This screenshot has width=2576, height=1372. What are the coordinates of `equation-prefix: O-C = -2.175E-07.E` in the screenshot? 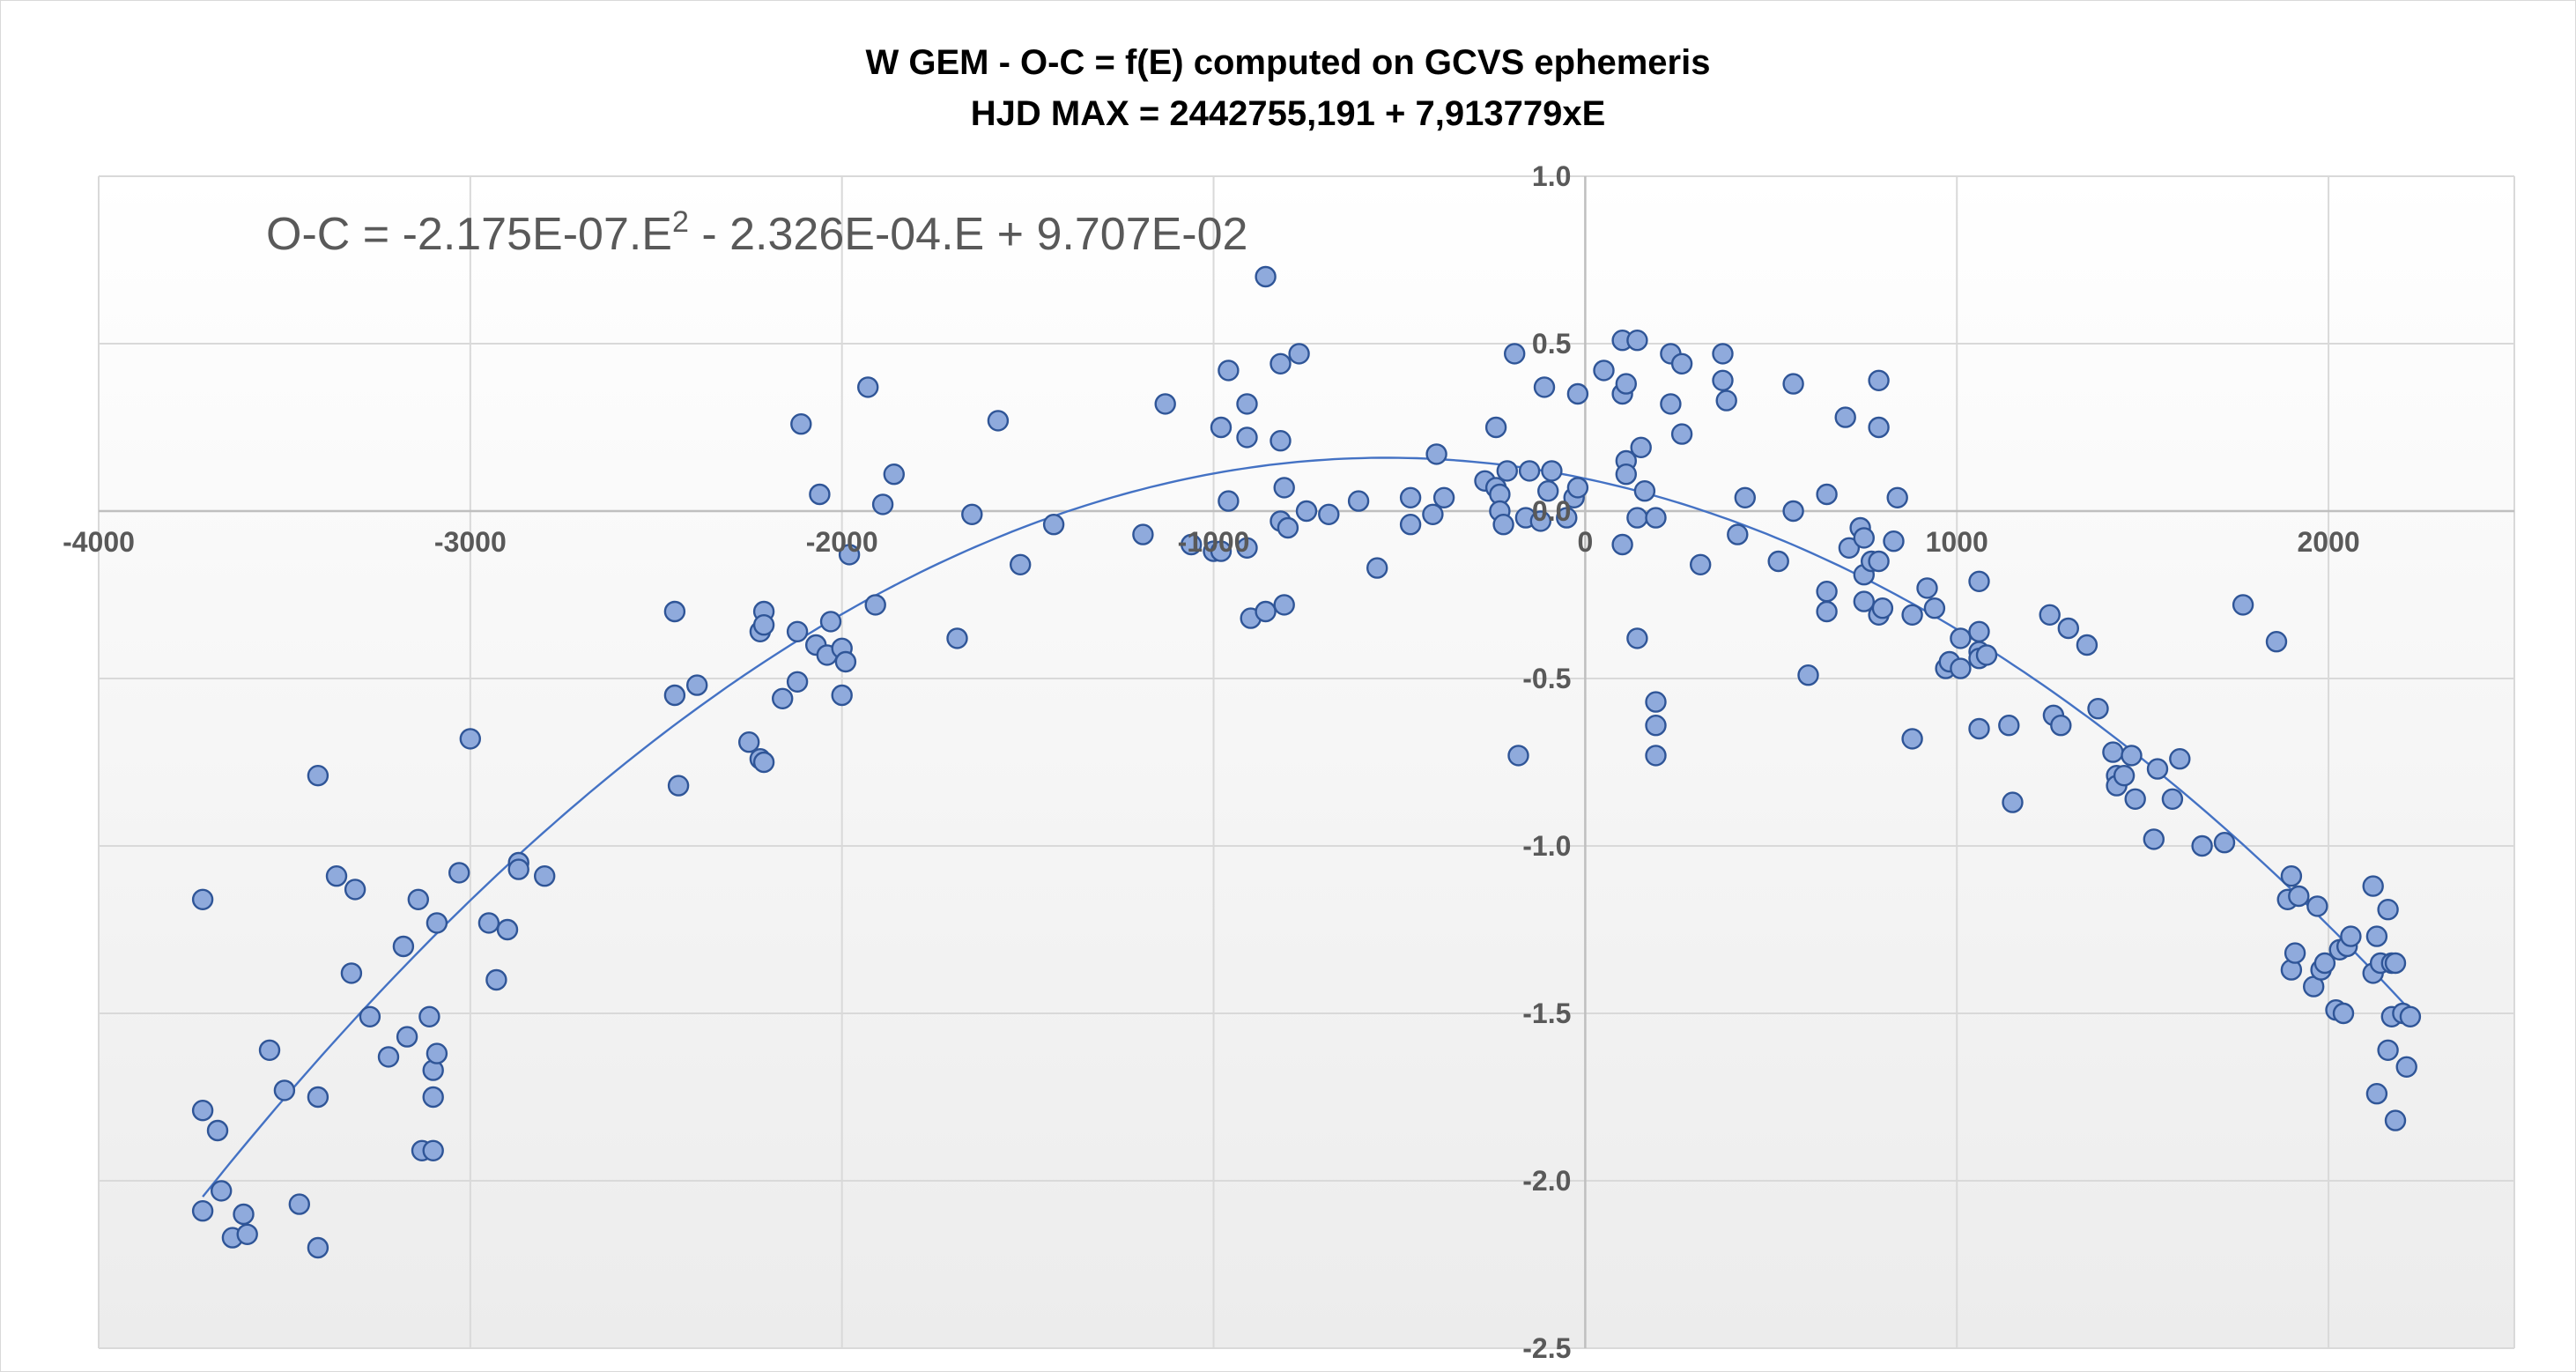 It's located at (469, 234).